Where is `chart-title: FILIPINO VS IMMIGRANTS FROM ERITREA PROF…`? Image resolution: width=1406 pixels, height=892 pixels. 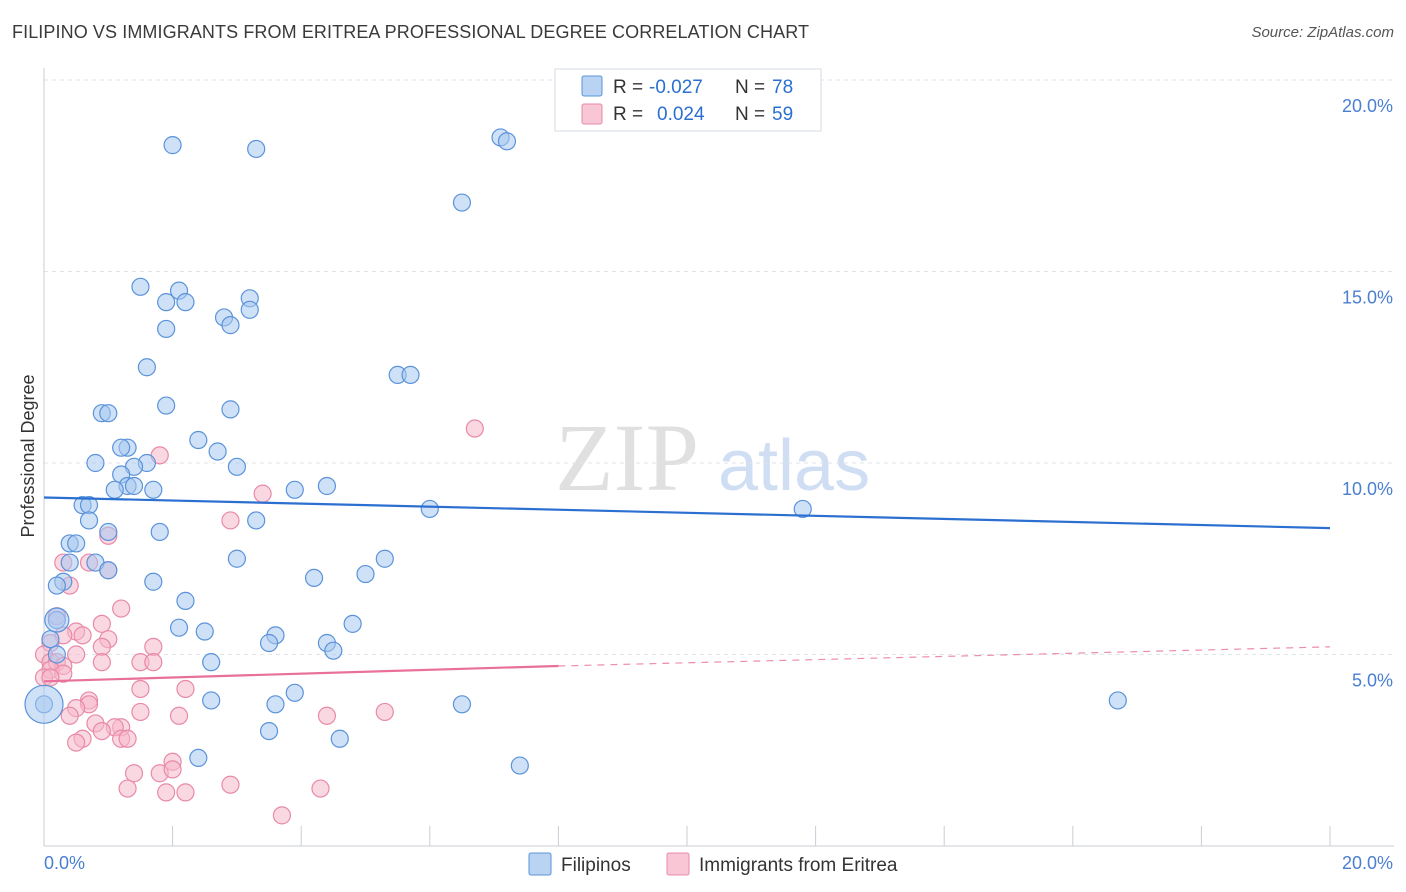
chart-title: FILIPINO VS IMMIGRANTS FROM ERITREA PROF… is located at coordinates (411, 32).